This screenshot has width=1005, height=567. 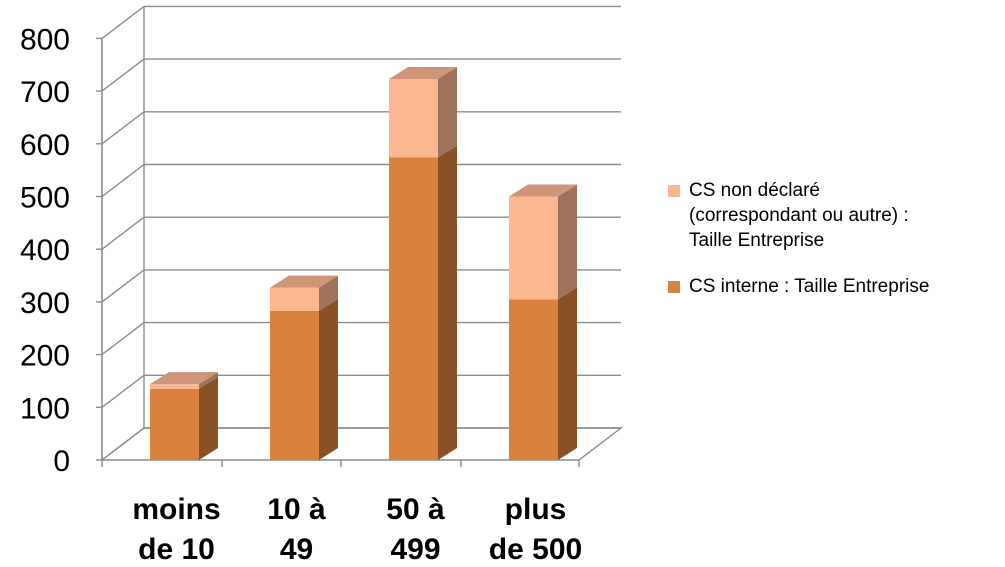 I want to click on y-axis-tick-labels: 0 100 200 300 400 500 600 700 800, so click(x=45, y=250).